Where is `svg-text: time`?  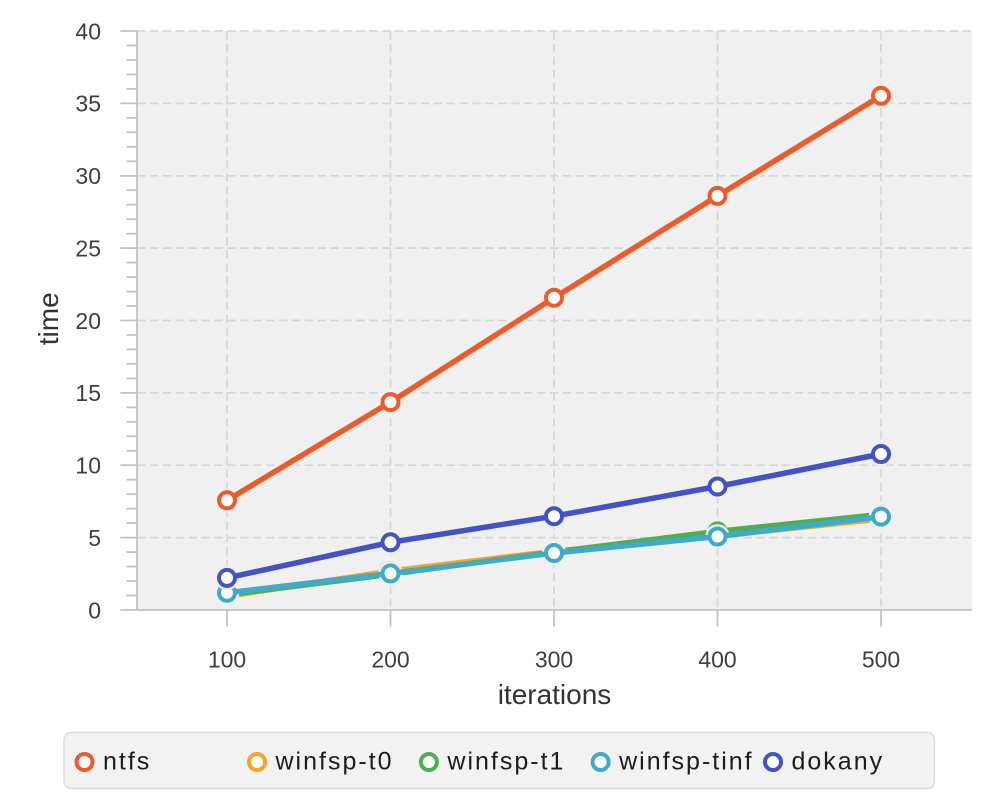
svg-text: time is located at coordinates (48, 318).